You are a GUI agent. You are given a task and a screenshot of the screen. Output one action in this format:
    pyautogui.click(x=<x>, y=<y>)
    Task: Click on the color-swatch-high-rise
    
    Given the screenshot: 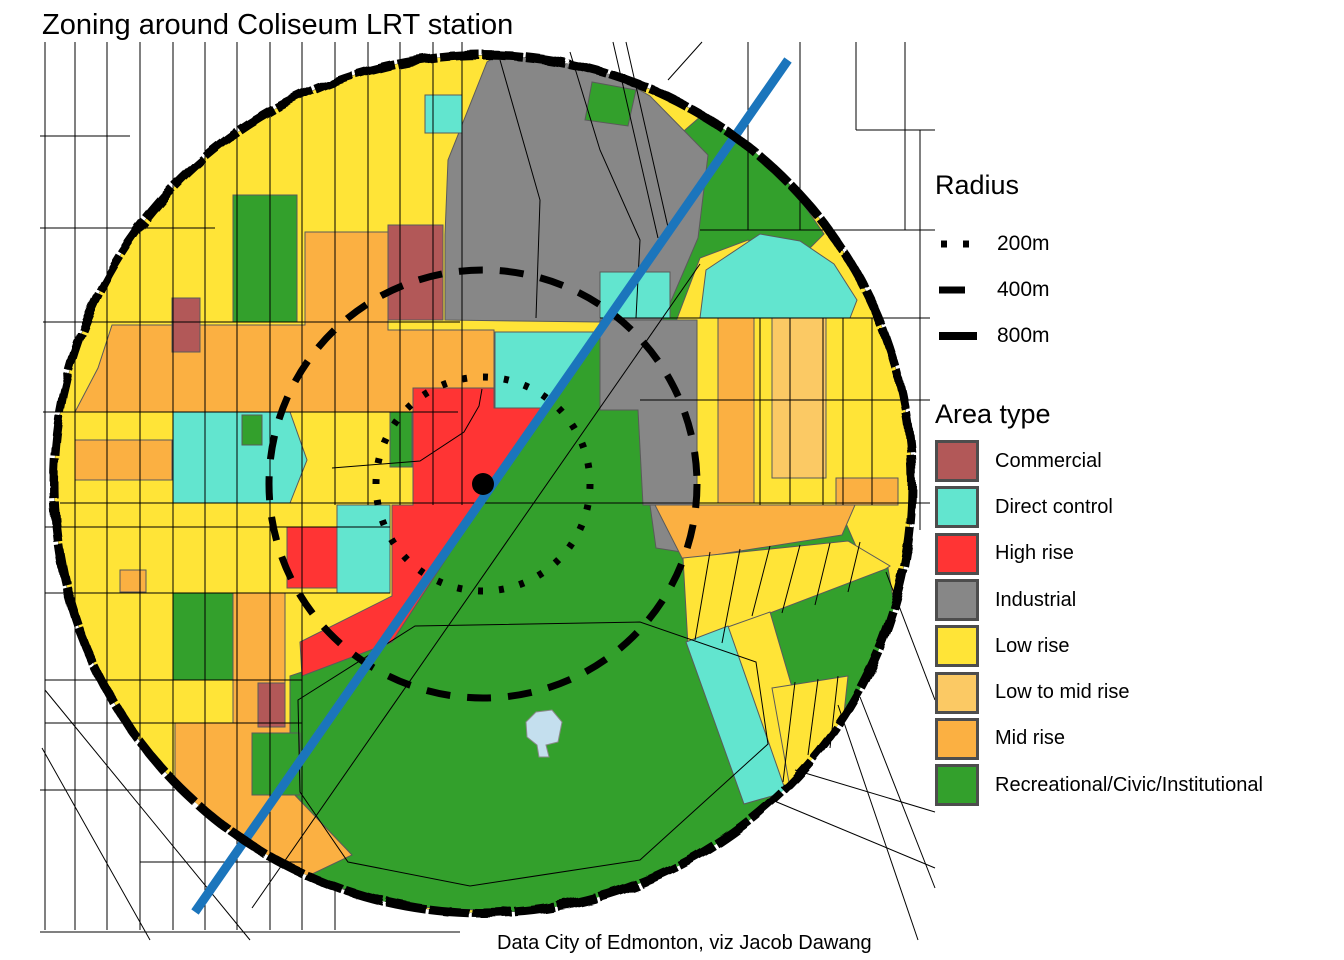 What is the action you would take?
    pyautogui.click(x=957, y=553)
    